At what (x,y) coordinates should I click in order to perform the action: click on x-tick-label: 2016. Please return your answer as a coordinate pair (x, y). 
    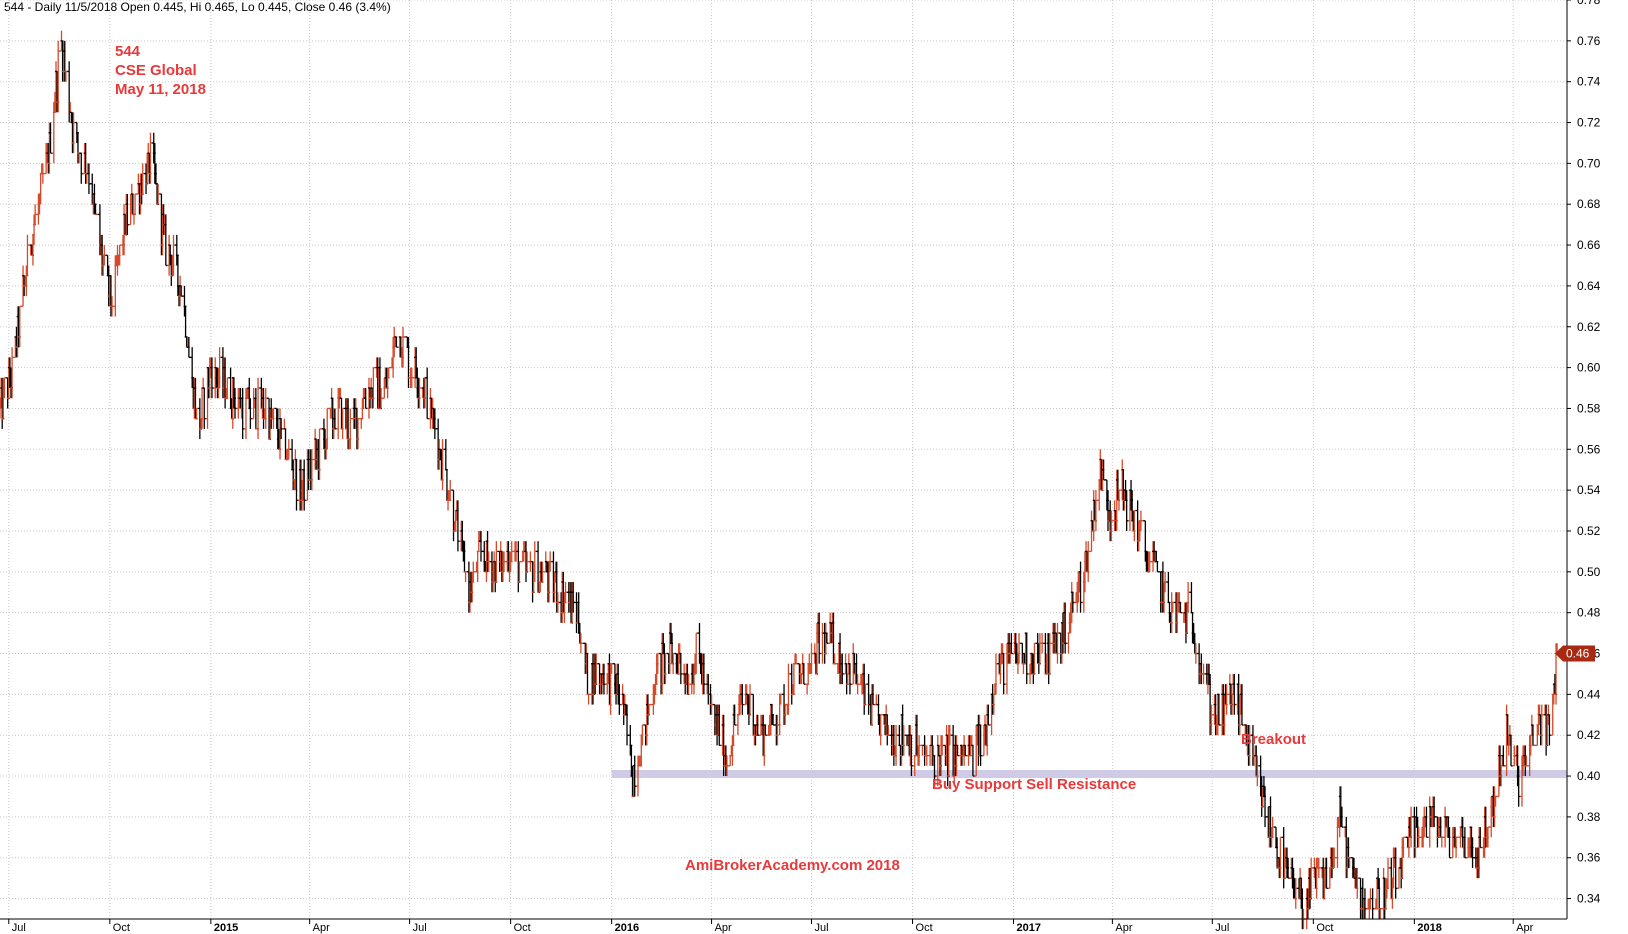
    Looking at the image, I should click on (627, 928).